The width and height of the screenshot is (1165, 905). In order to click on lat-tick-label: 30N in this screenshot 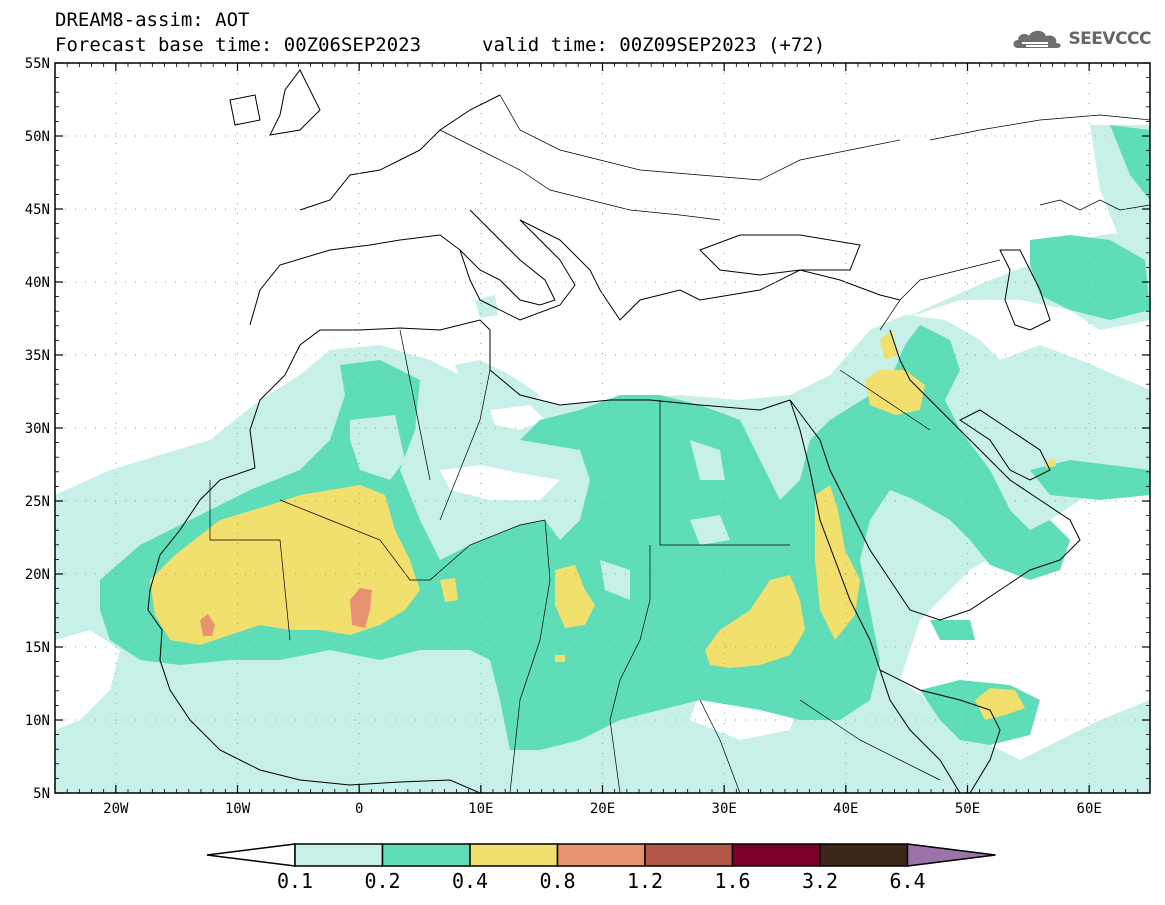, I will do `click(37, 429)`.